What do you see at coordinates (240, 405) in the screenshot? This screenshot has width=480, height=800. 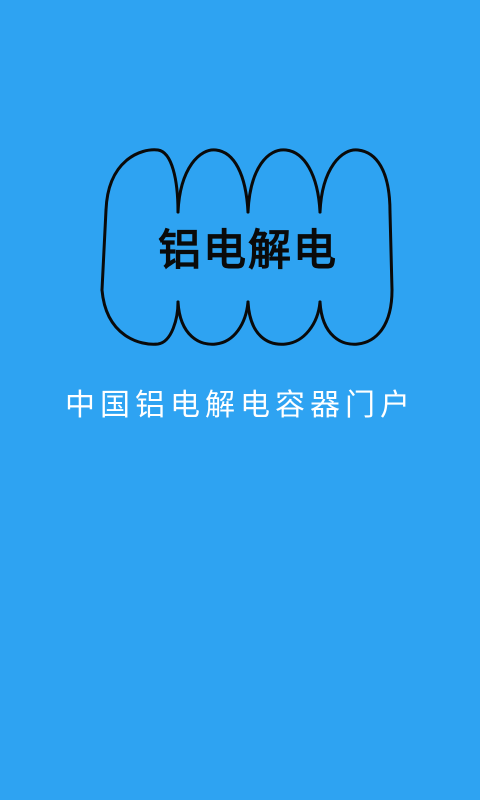 I see `tagline: 中国铝电解电容器门户` at bounding box center [240, 405].